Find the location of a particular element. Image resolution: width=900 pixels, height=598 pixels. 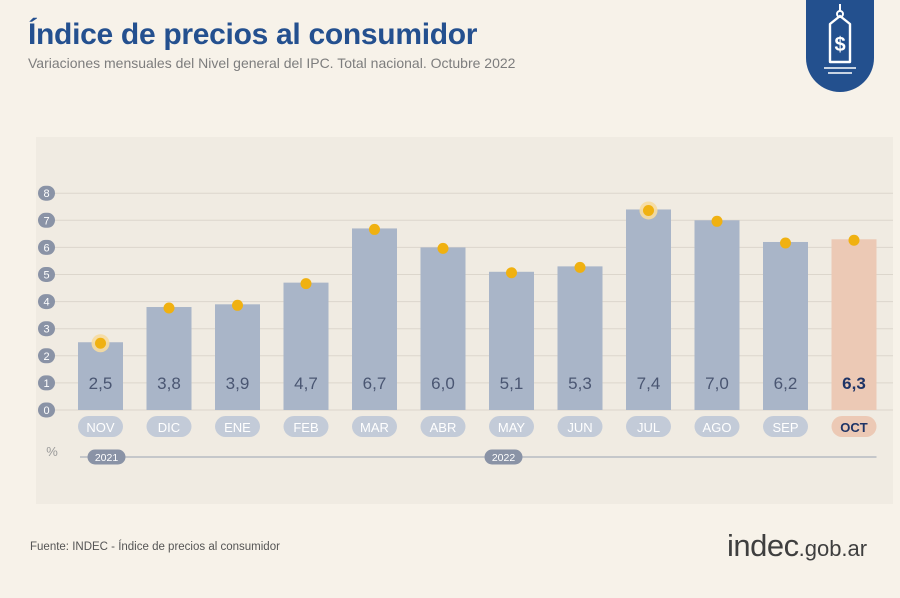

x-tick-label: OCT is located at coordinates (854, 427).